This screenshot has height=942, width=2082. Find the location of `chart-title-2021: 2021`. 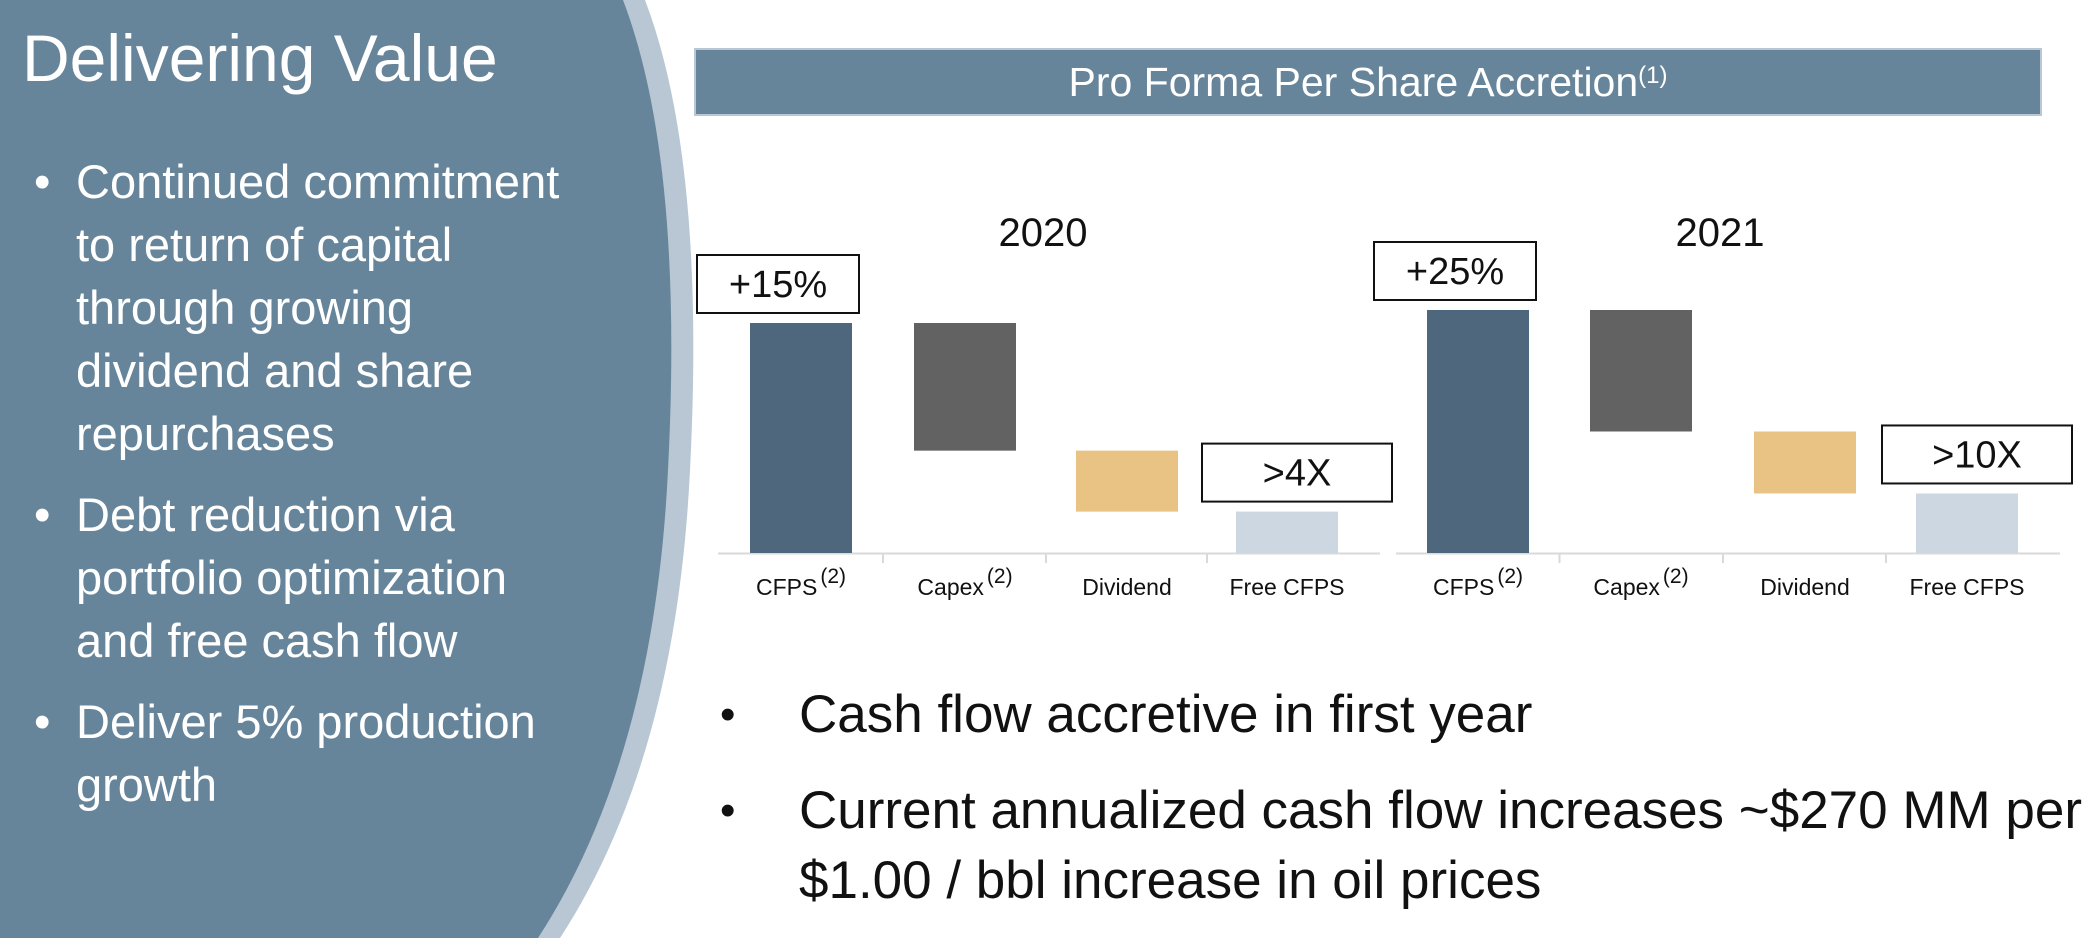

chart-title-2021: 2021 is located at coordinates (1720, 233).